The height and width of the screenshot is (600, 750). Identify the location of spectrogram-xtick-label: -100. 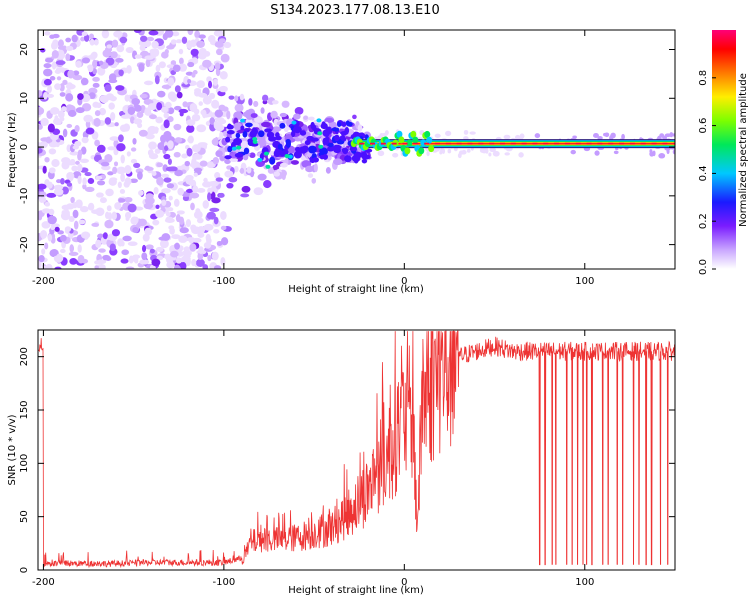
(224, 281).